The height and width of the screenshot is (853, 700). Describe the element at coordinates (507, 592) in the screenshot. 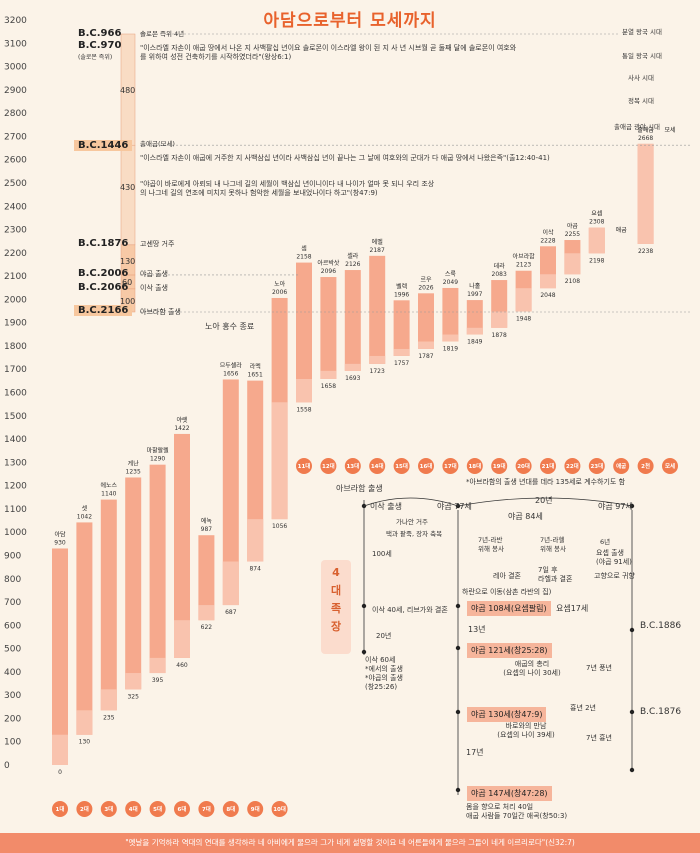

I see `tl-haran: 하란으로 이동(삼촌 라반의 집)` at that location.